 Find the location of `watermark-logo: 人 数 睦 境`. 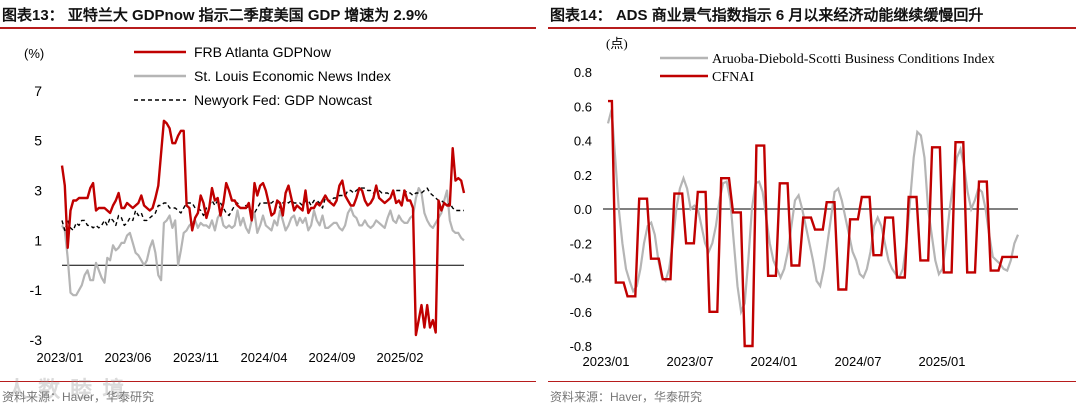

watermark-logo: 人 数 睦 境 is located at coordinates (66, 389).